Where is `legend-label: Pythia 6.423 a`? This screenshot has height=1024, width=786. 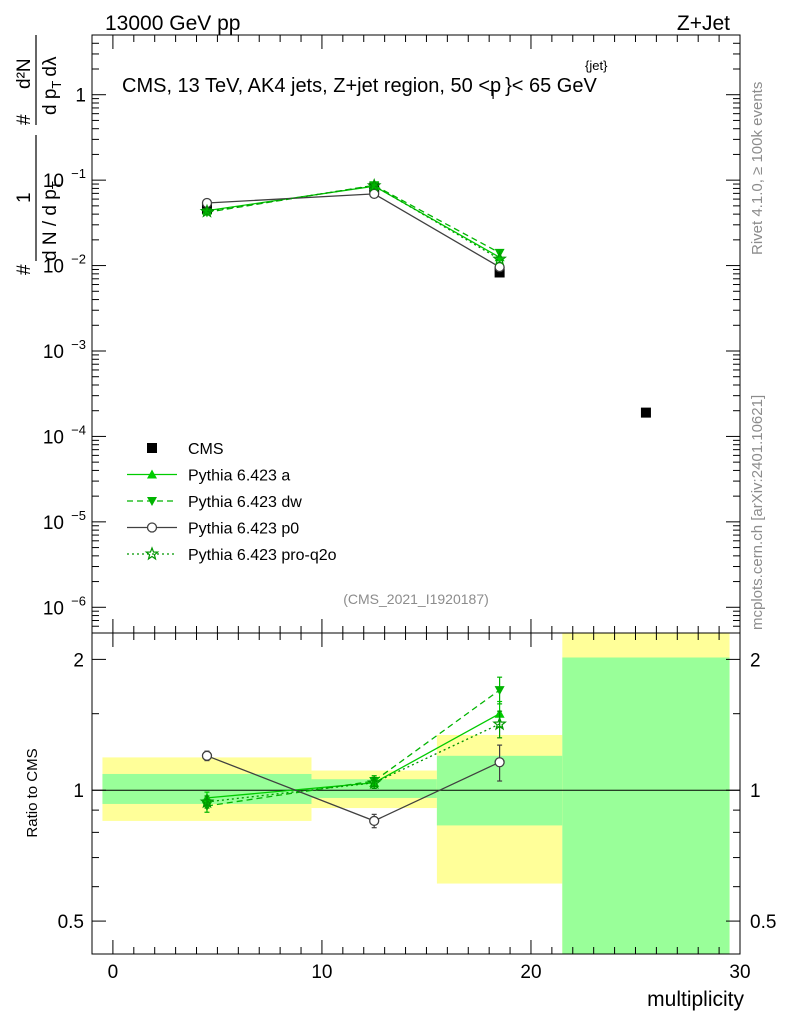
legend-label: Pythia 6.423 a is located at coordinates (239, 476).